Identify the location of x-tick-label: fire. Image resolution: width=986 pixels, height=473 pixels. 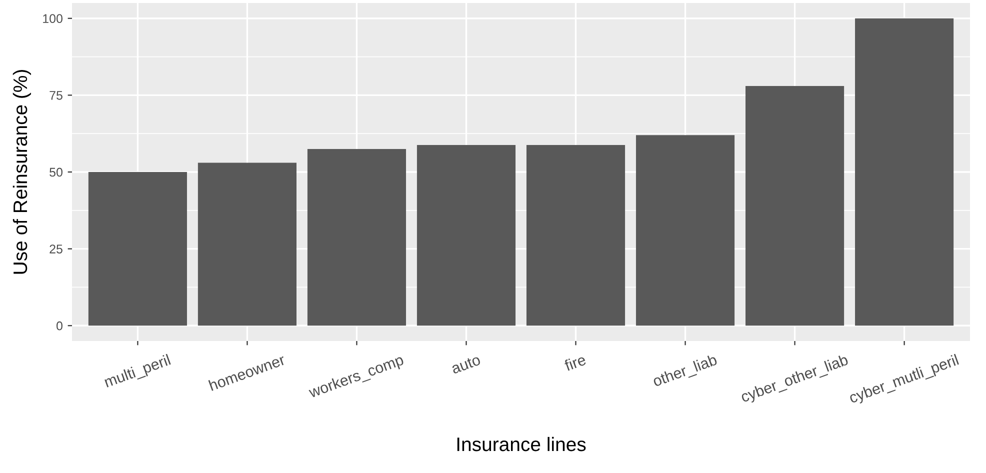
(575, 363).